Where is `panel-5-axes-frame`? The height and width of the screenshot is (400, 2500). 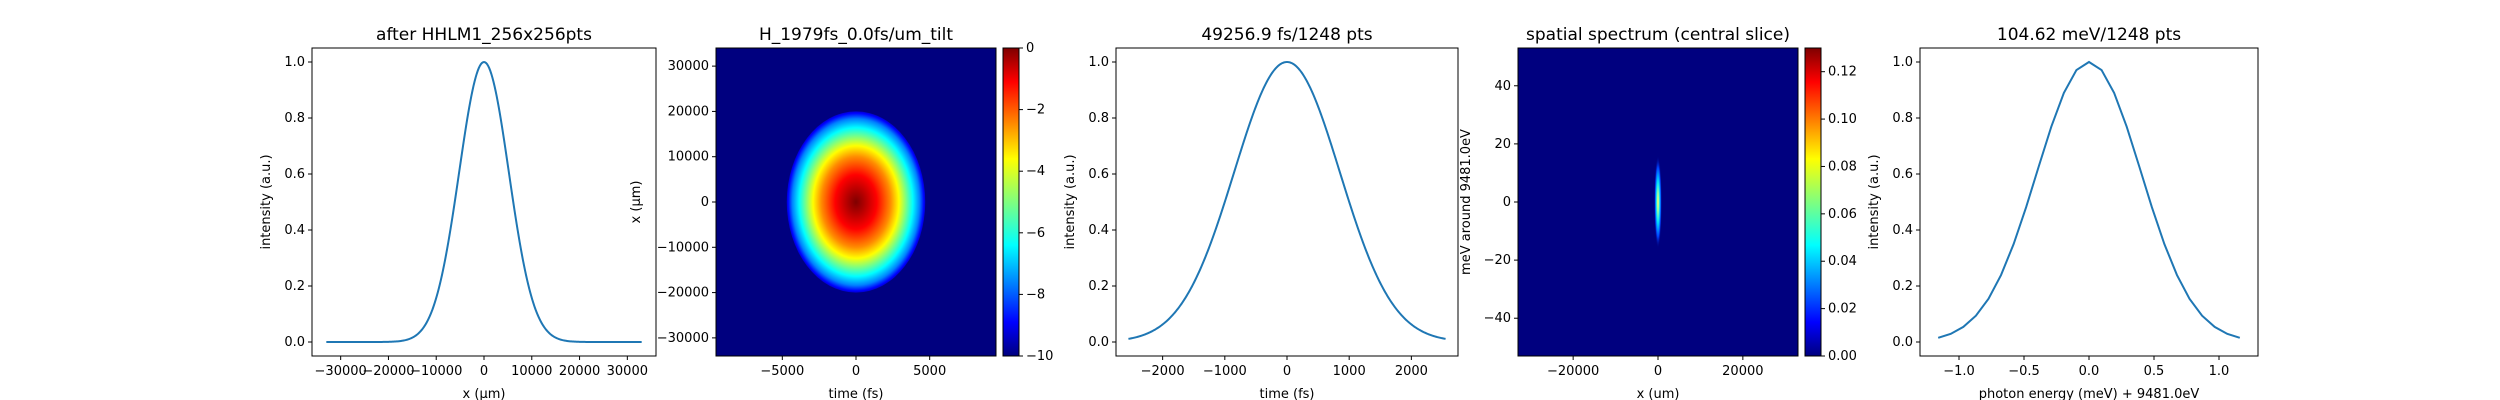
panel-5-axes-frame is located at coordinates (2089, 202).